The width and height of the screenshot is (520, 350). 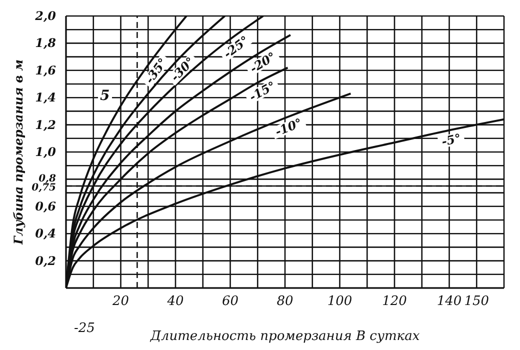 I want to click on text: -5°, so click(x=451, y=140).